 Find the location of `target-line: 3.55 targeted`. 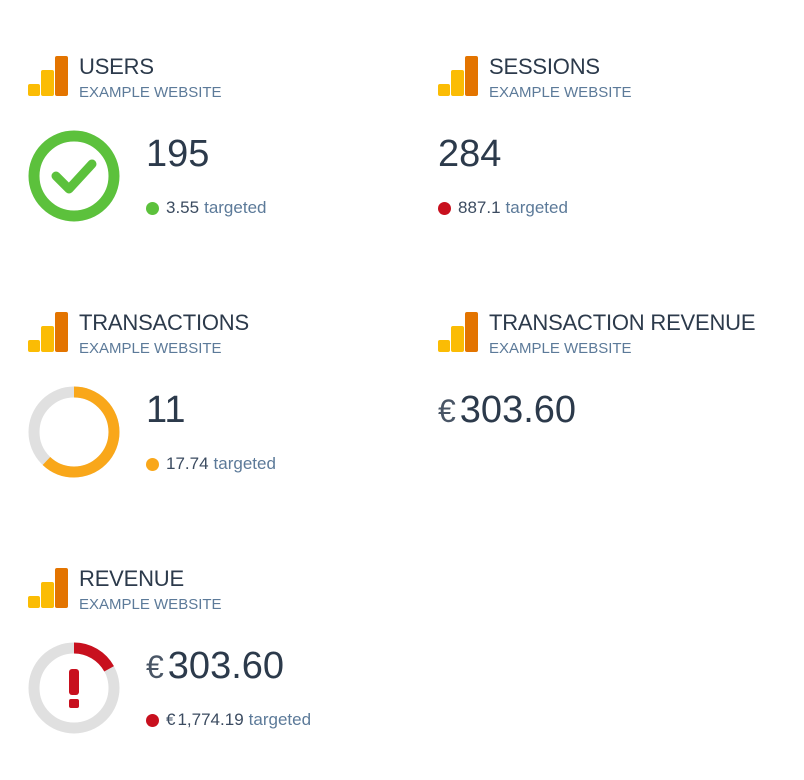

target-line: 3.55 targeted is located at coordinates (206, 208).